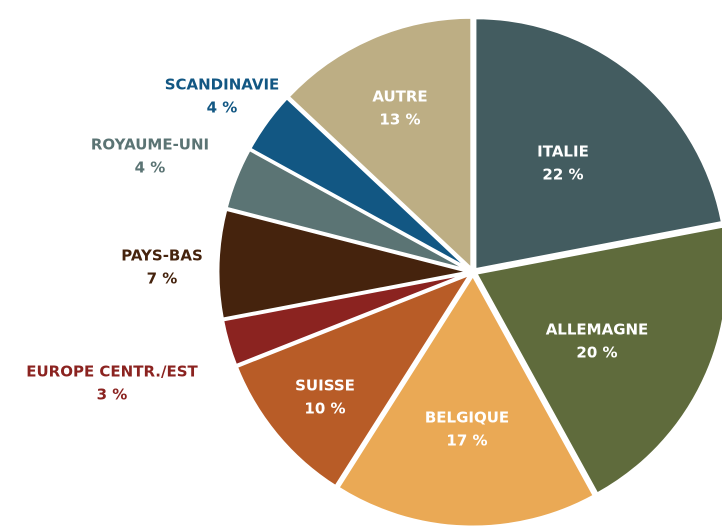 The height and width of the screenshot is (529, 722). What do you see at coordinates (162, 279) in the screenshot?
I see `value-label: 7 %` at bounding box center [162, 279].